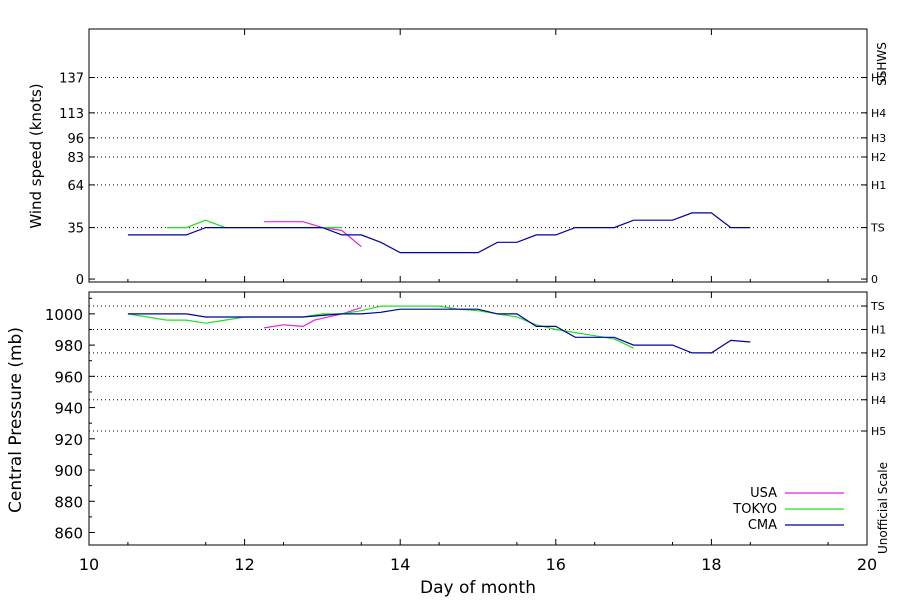 The image size is (900, 600). What do you see at coordinates (763, 493) in the screenshot?
I see `legend-label-usa: USA` at bounding box center [763, 493].